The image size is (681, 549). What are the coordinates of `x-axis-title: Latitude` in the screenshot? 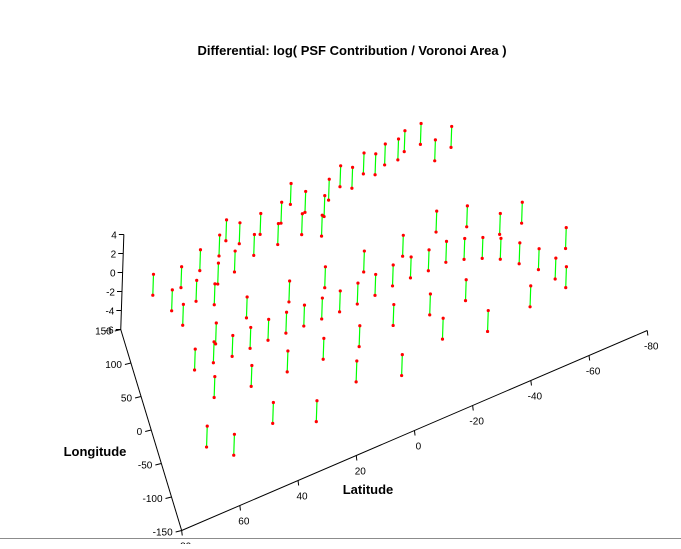 It's located at (368, 489).